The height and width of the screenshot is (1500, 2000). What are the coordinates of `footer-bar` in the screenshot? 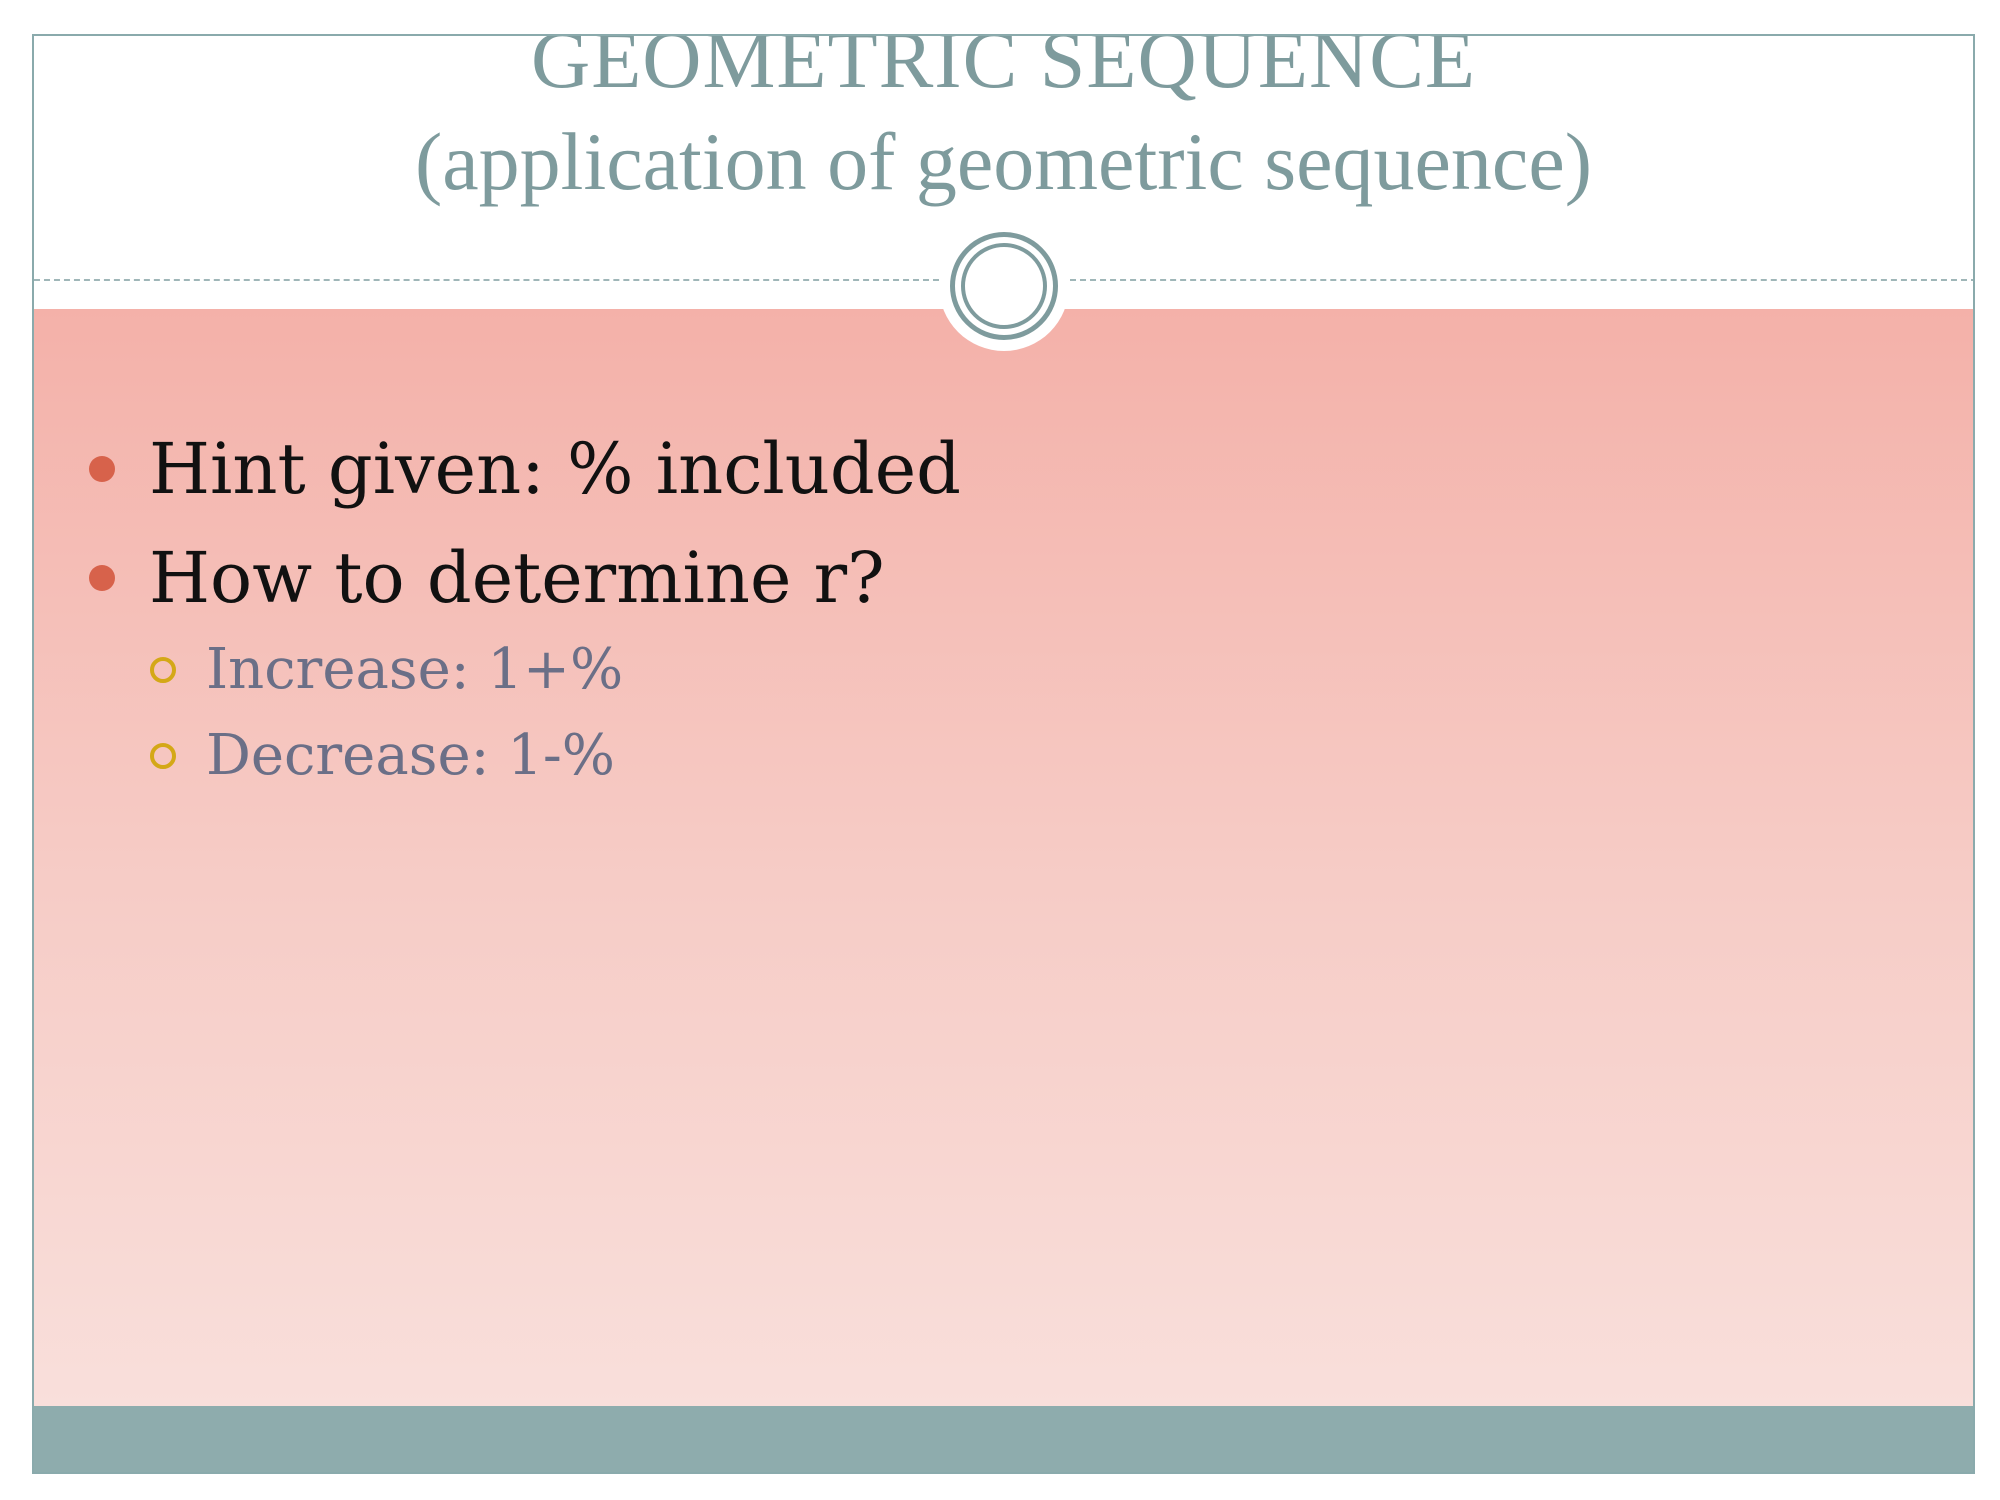 It's located at (1003, 1439).